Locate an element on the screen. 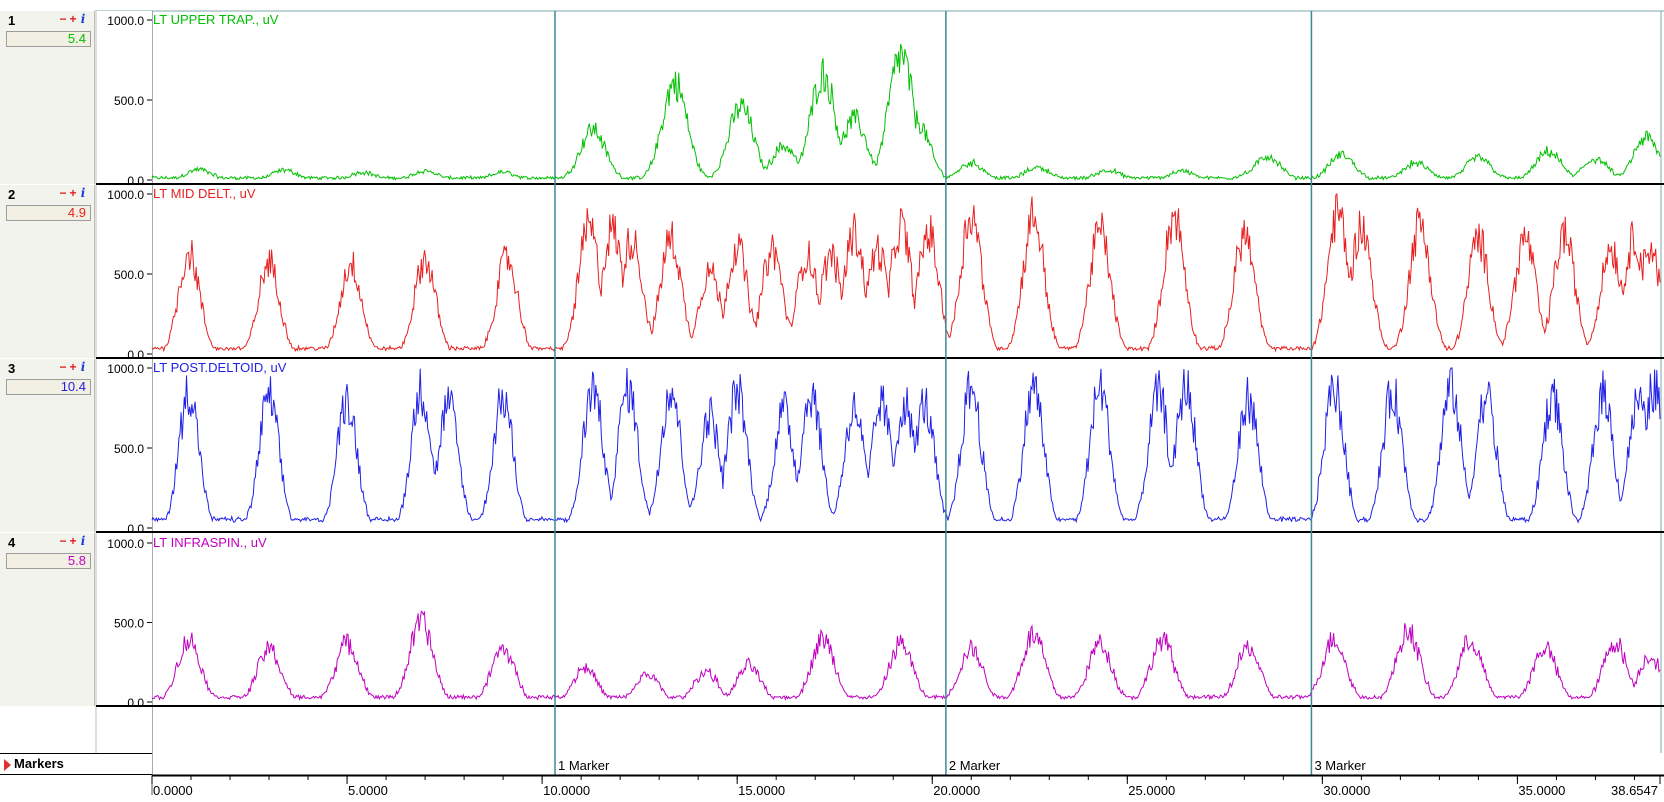 The height and width of the screenshot is (802, 1664). x-tick-label: 15.0000 is located at coordinates (761, 790).